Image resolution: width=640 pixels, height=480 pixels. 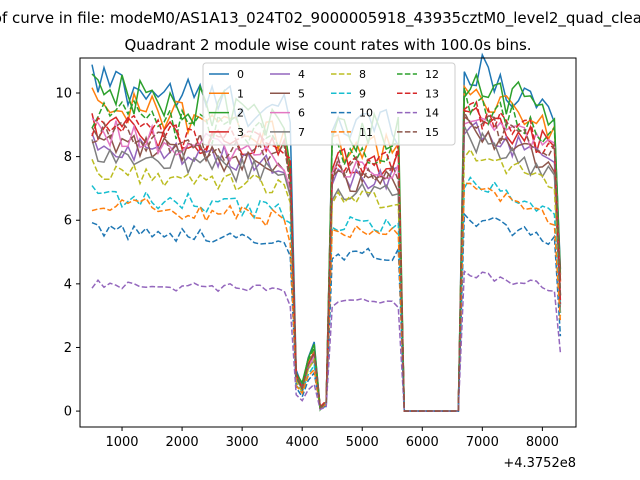 I want to click on x-tick-label: 4000, so click(x=302, y=442).